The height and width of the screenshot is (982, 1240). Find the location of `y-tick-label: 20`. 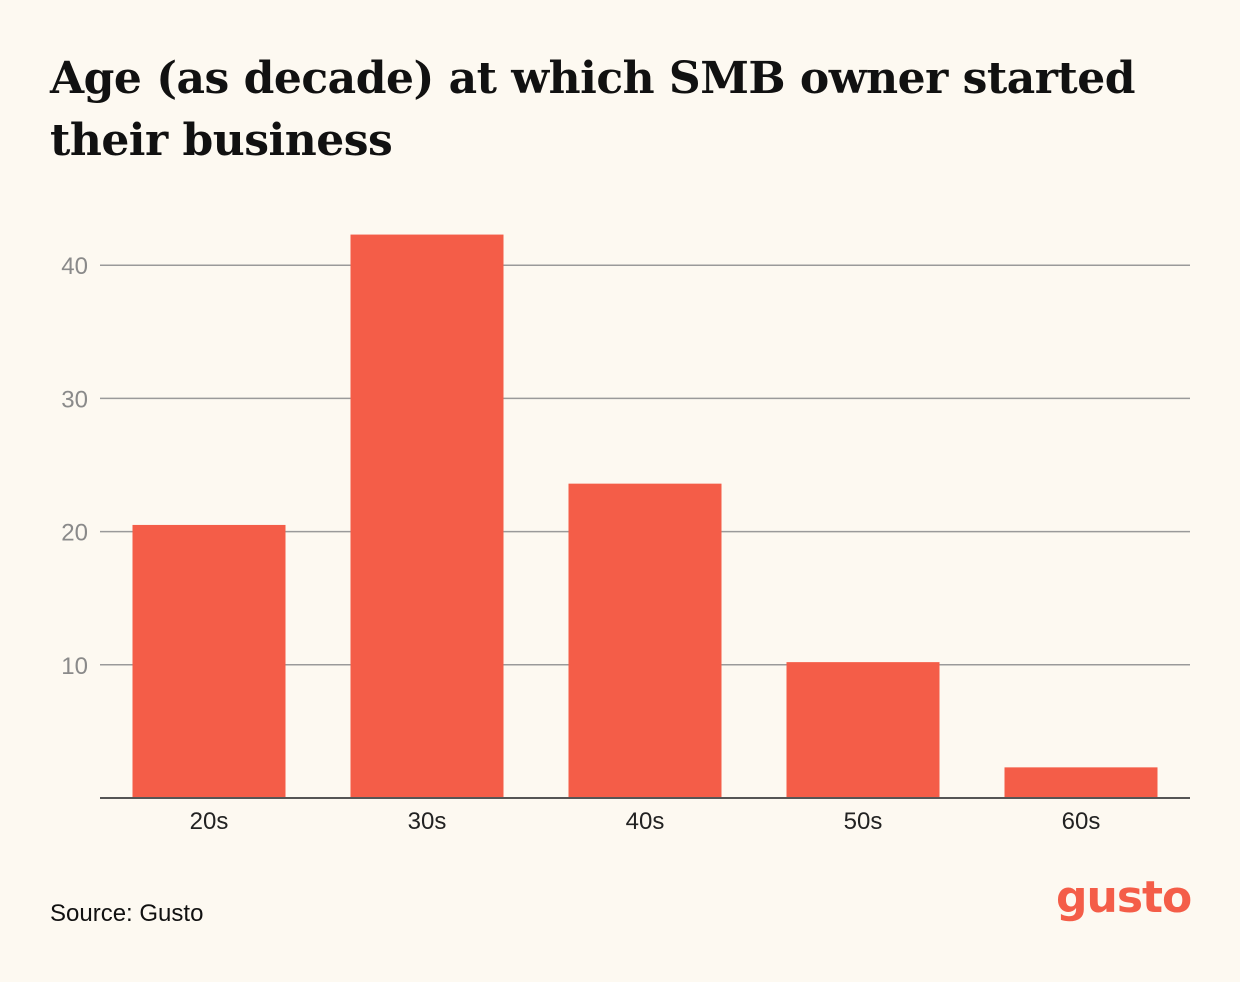

y-tick-label: 20 is located at coordinates (74, 533).